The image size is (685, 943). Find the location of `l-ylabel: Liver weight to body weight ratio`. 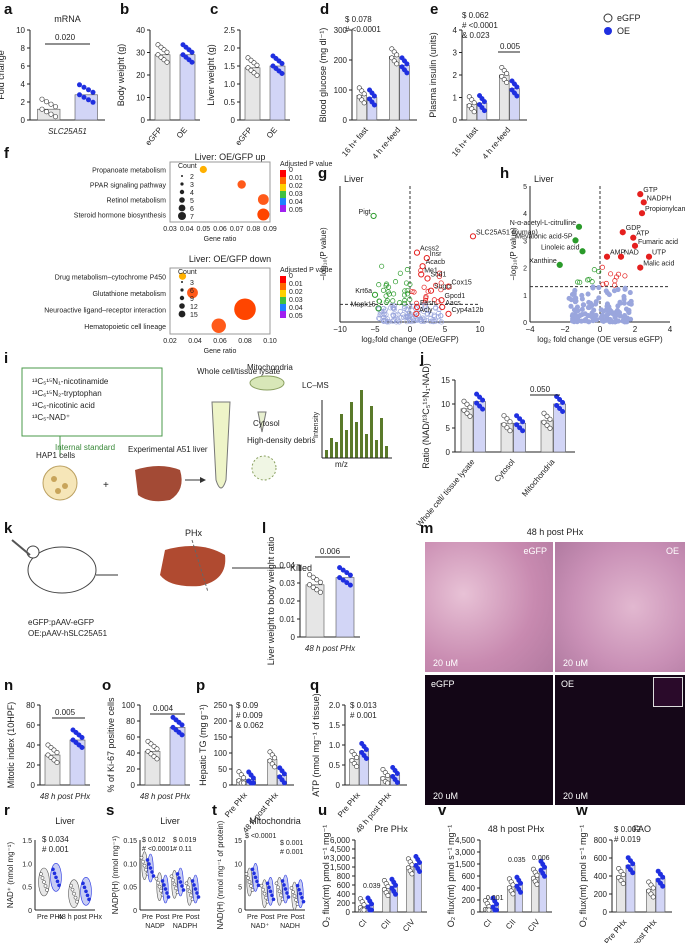

l-ylabel: Liver weight to body weight ratio is located at coordinates (271, 601).